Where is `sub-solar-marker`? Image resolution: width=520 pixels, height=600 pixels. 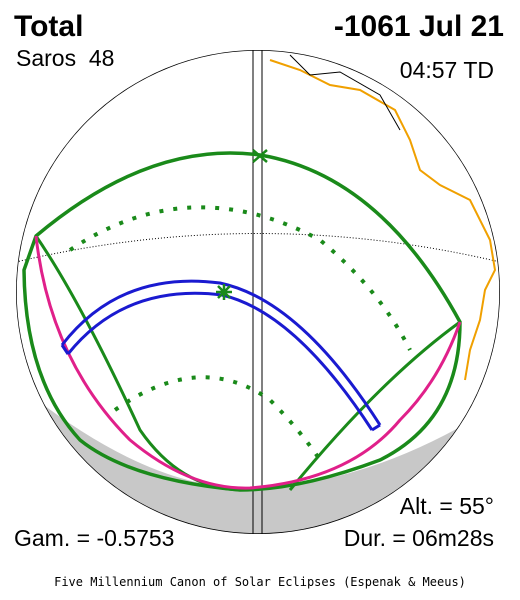 sub-solar-marker is located at coordinates (260, 156).